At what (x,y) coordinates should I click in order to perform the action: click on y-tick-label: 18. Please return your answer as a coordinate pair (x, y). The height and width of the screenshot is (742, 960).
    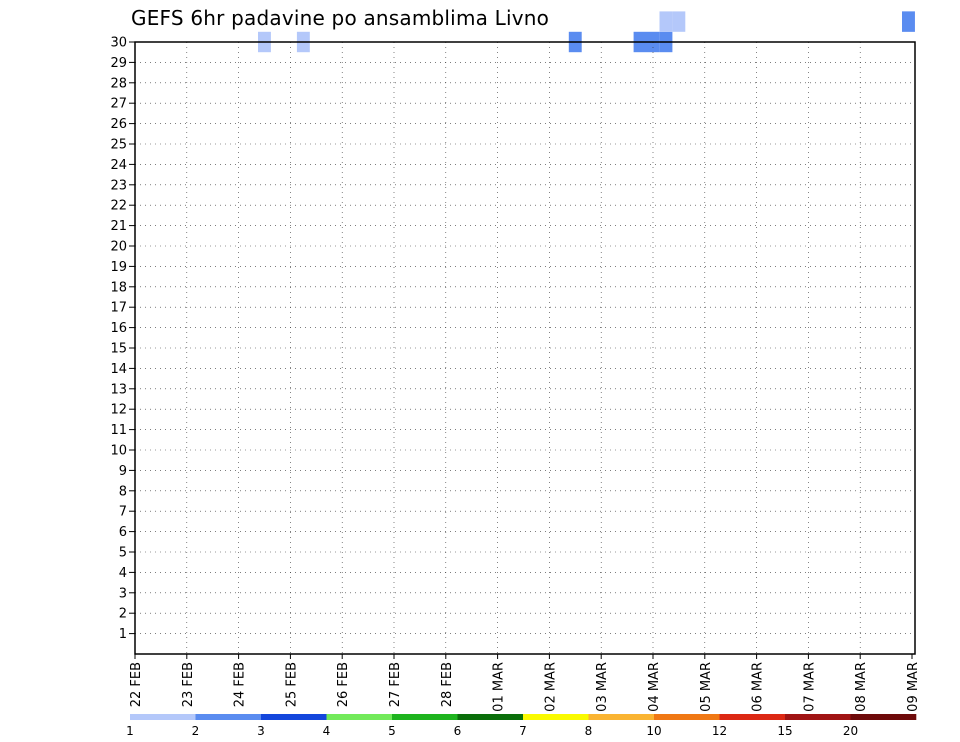
    Looking at the image, I should click on (118, 287).